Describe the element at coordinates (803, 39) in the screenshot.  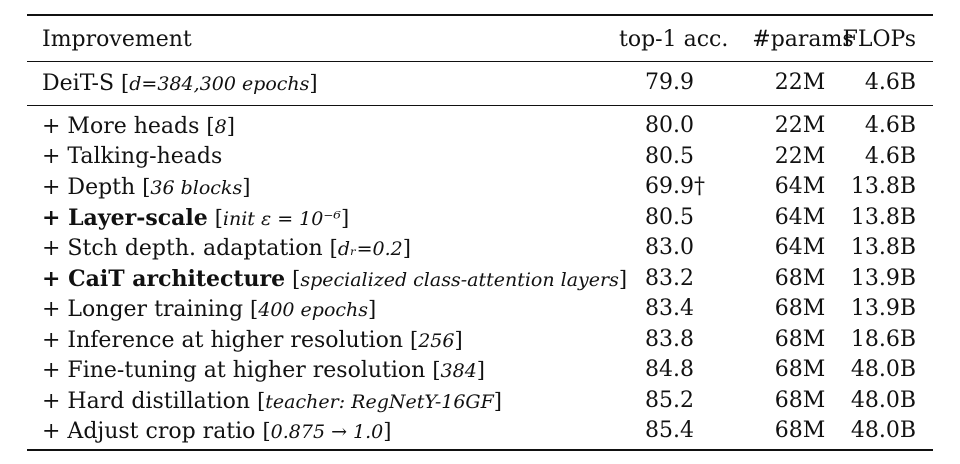
I see `header-params: #params` at that location.